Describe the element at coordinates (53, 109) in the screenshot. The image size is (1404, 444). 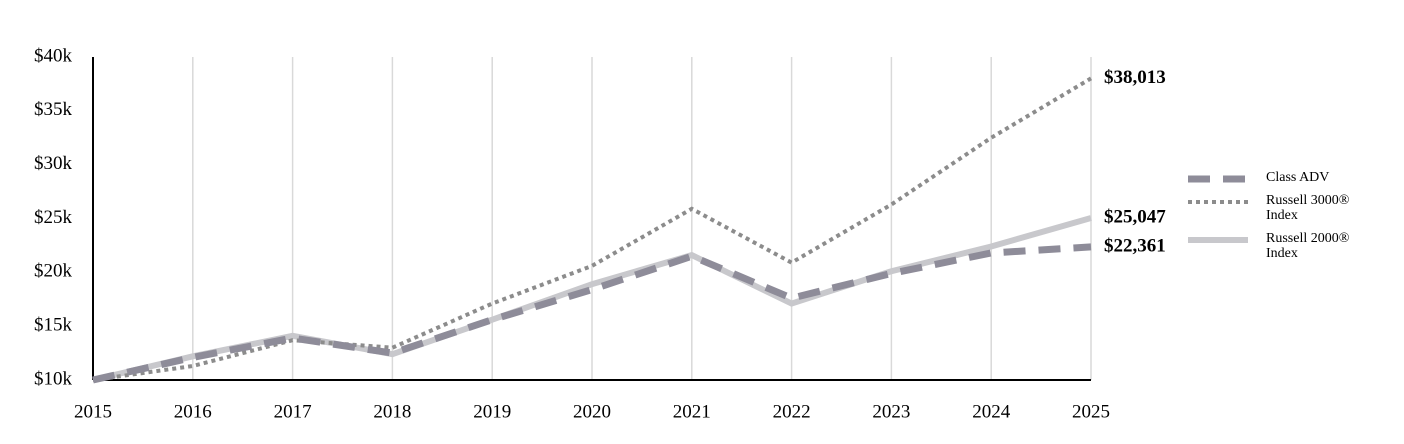
I see `y-tick-label: $35k` at that location.